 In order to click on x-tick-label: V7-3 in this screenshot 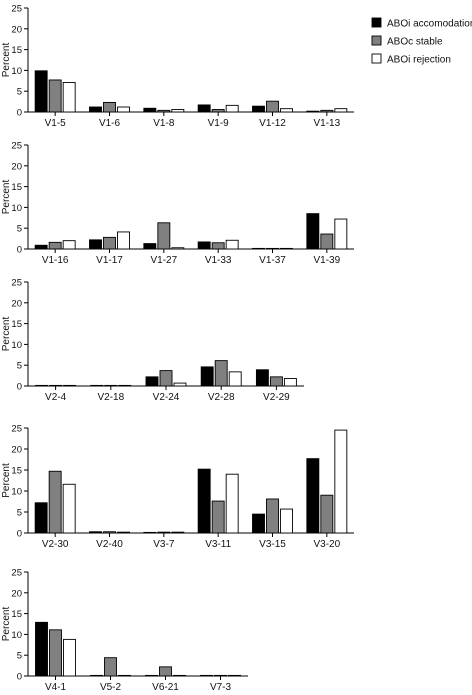, I will do `click(221, 687)`.